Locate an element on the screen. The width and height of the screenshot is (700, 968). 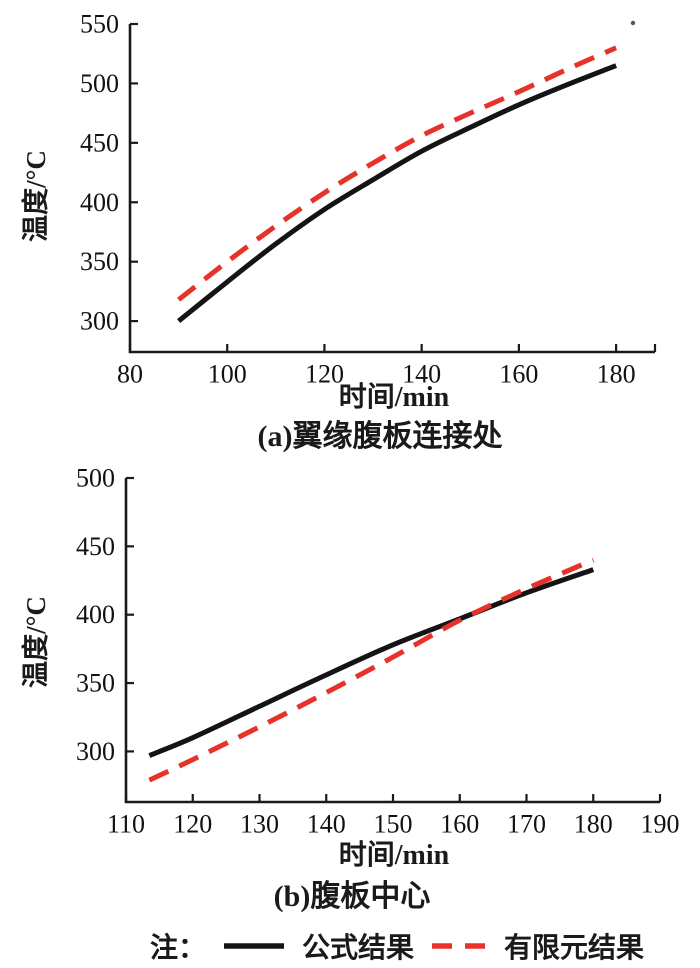
x-tick-label: 110 is located at coordinates (126, 824).